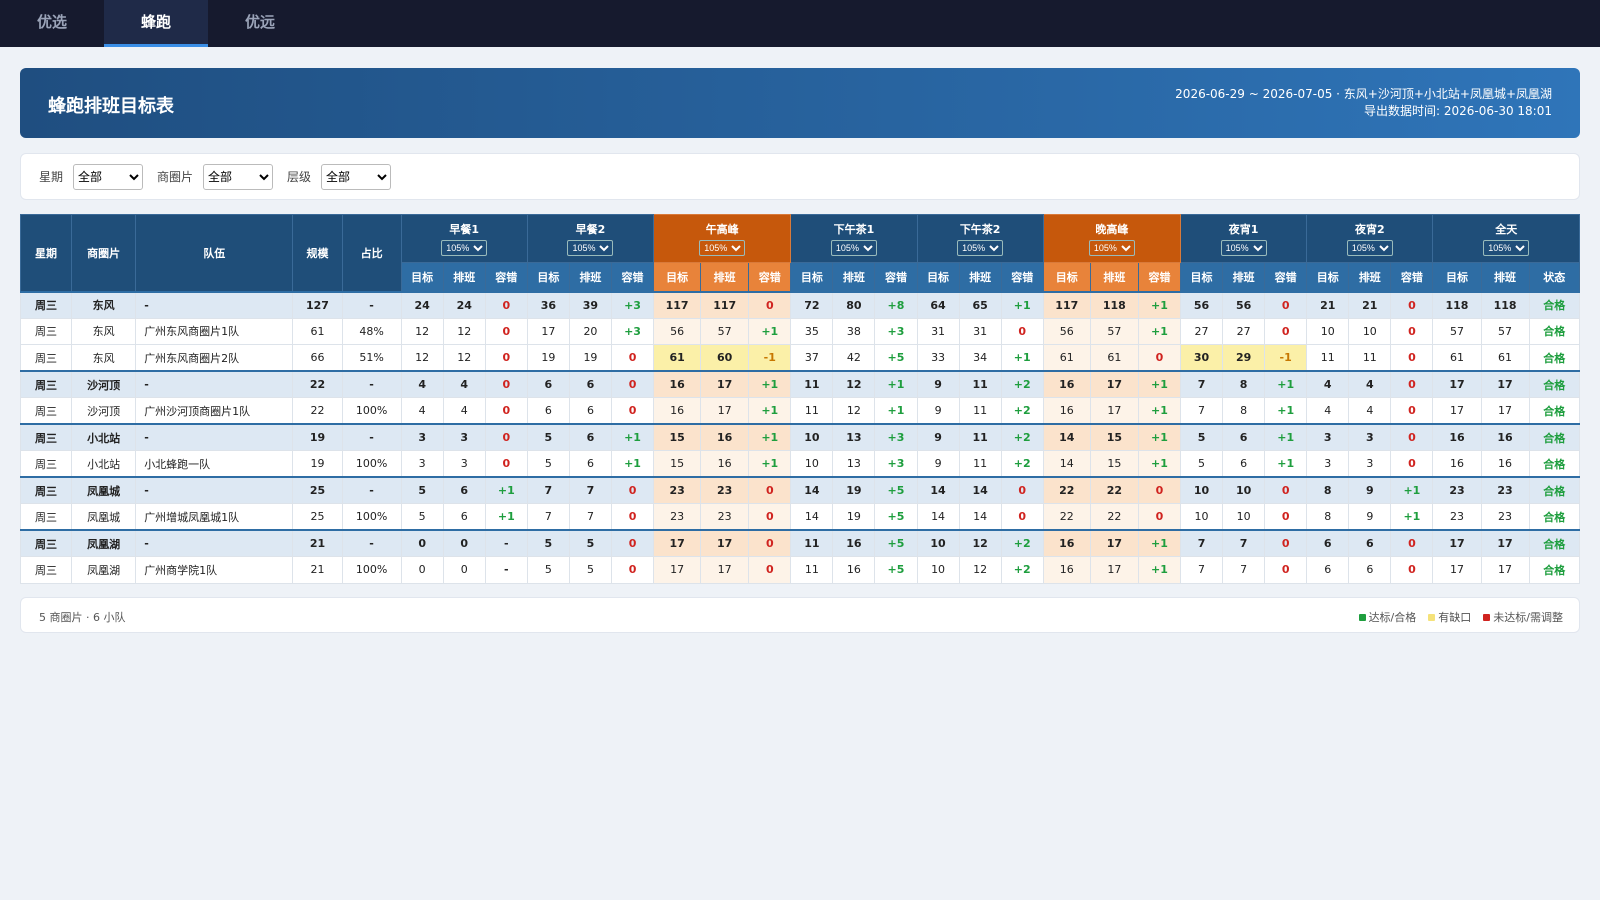 Image resolution: width=1600 pixels, height=900 pixels. What do you see at coordinates (590, 238) in the screenshot?
I see `period-header: 早餐2 105%` at bounding box center [590, 238].